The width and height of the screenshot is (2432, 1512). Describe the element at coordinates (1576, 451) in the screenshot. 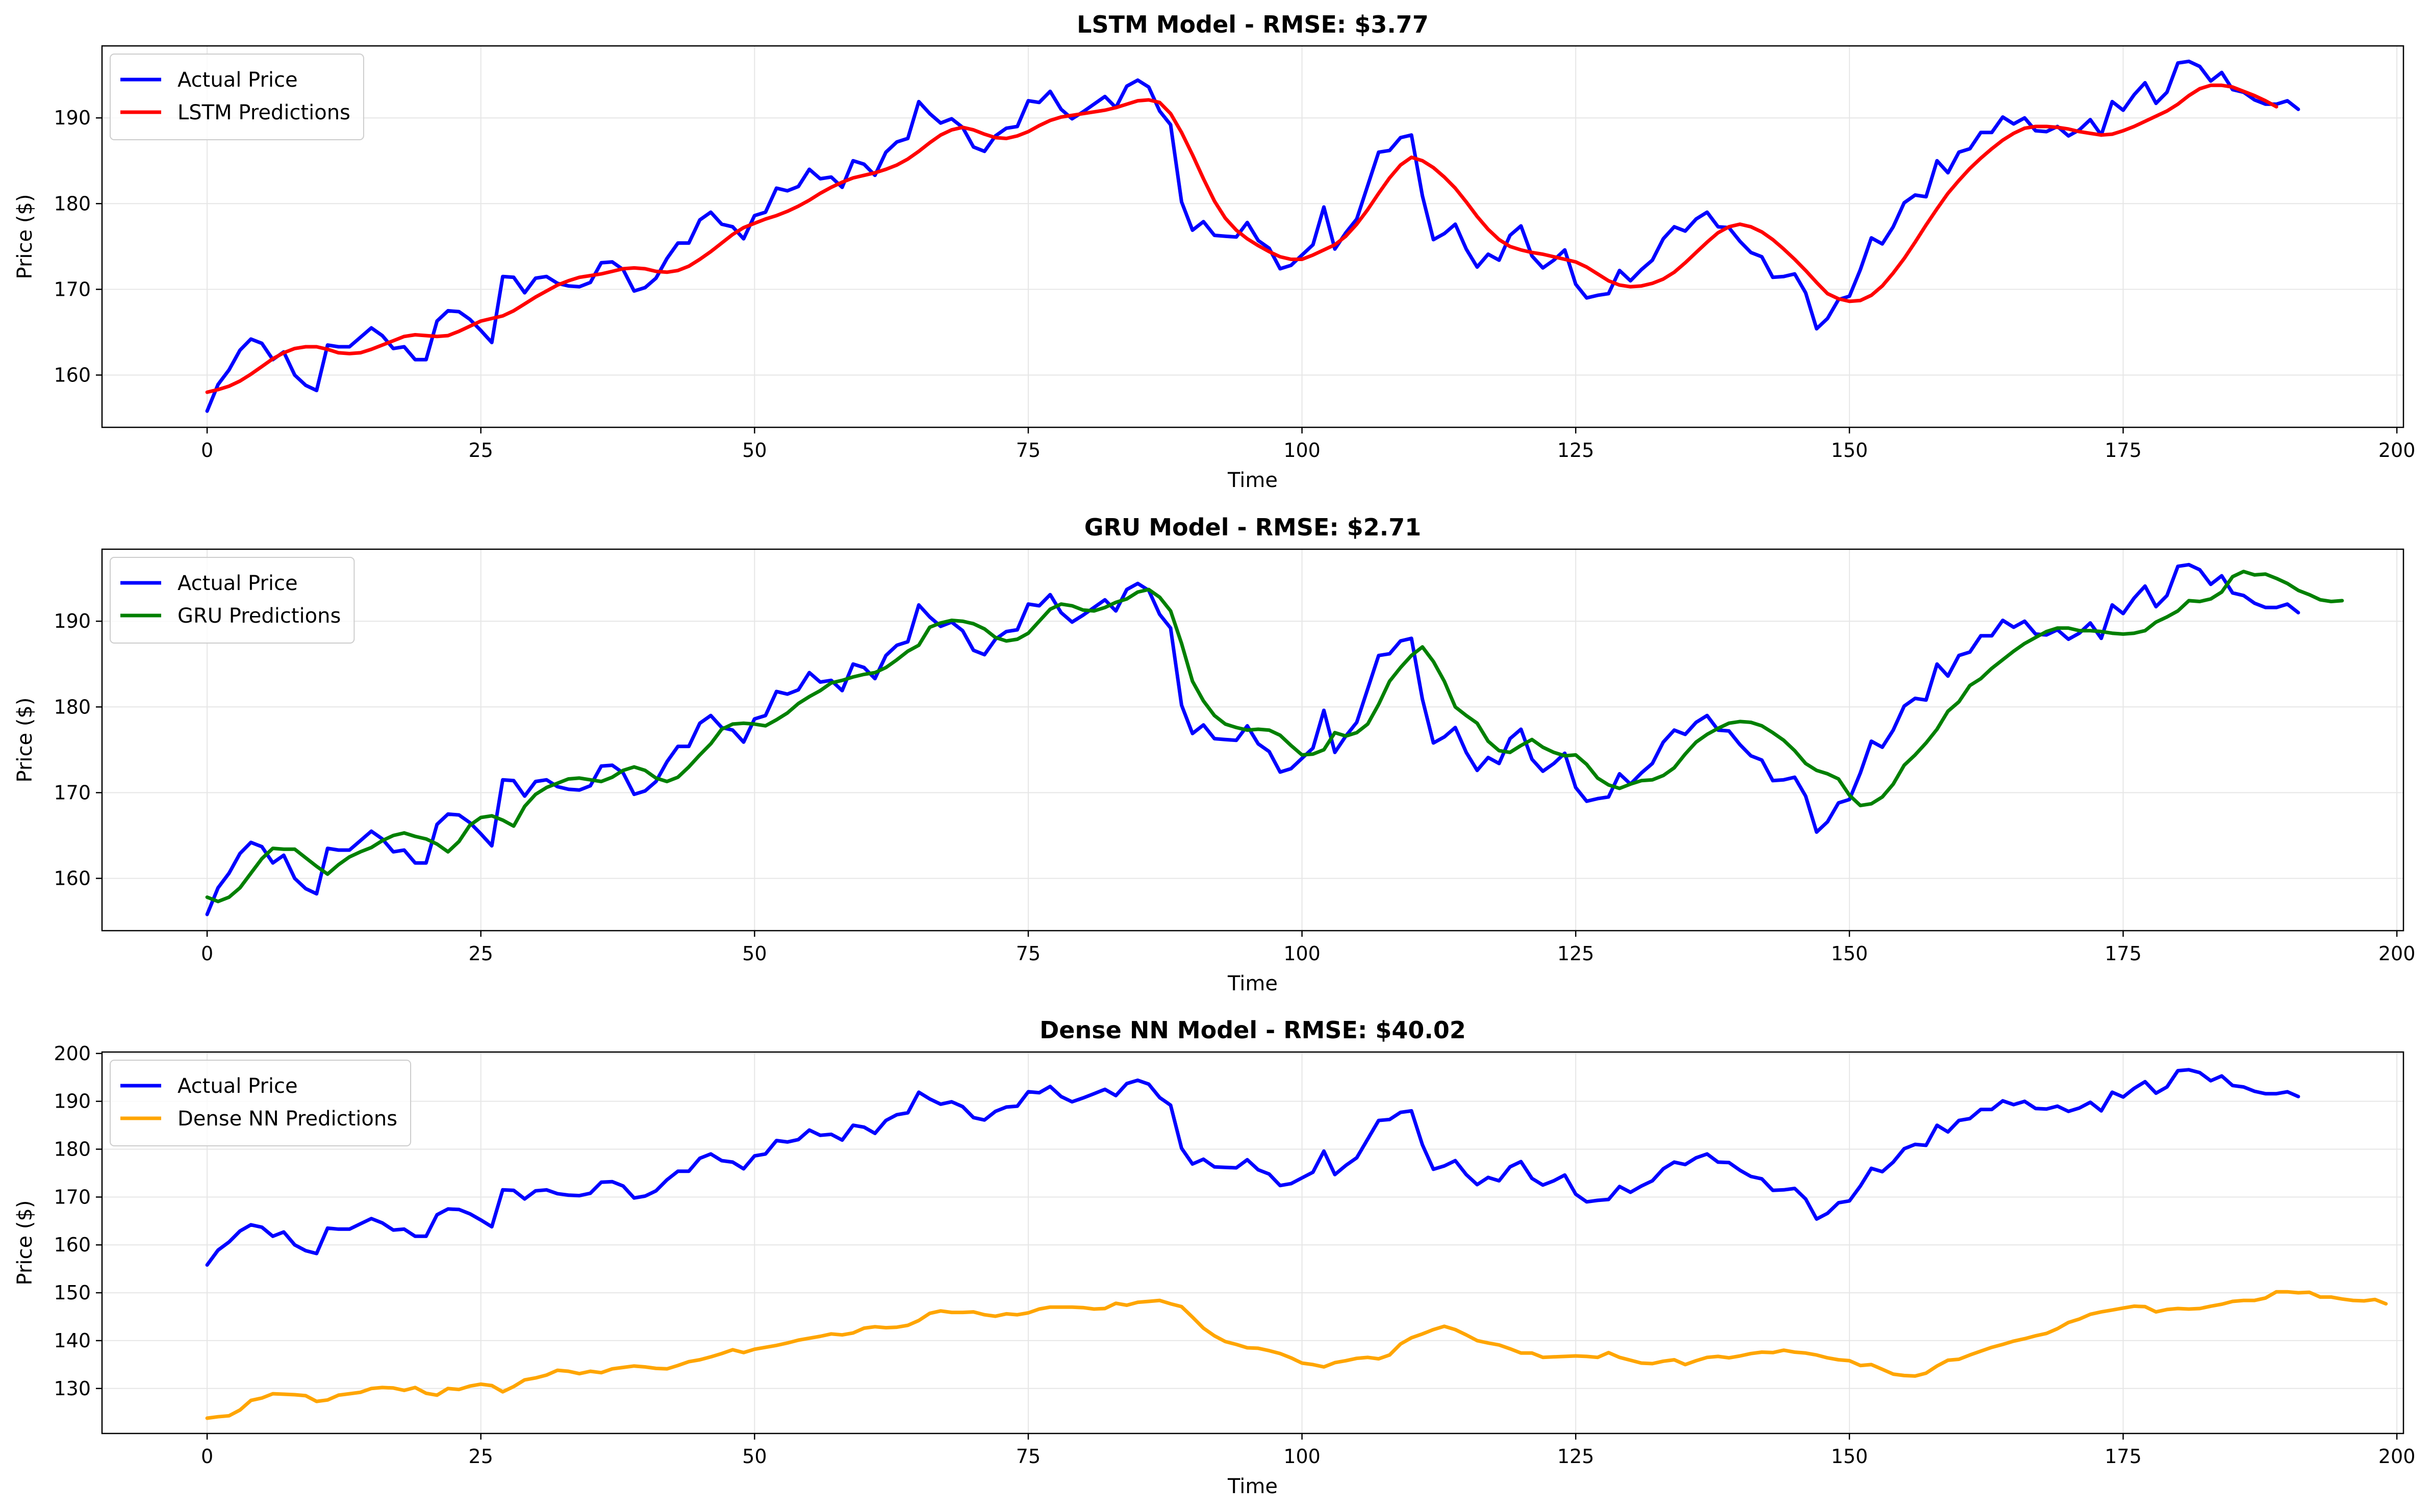

I see `lstm-x-tick-label: 125` at that location.